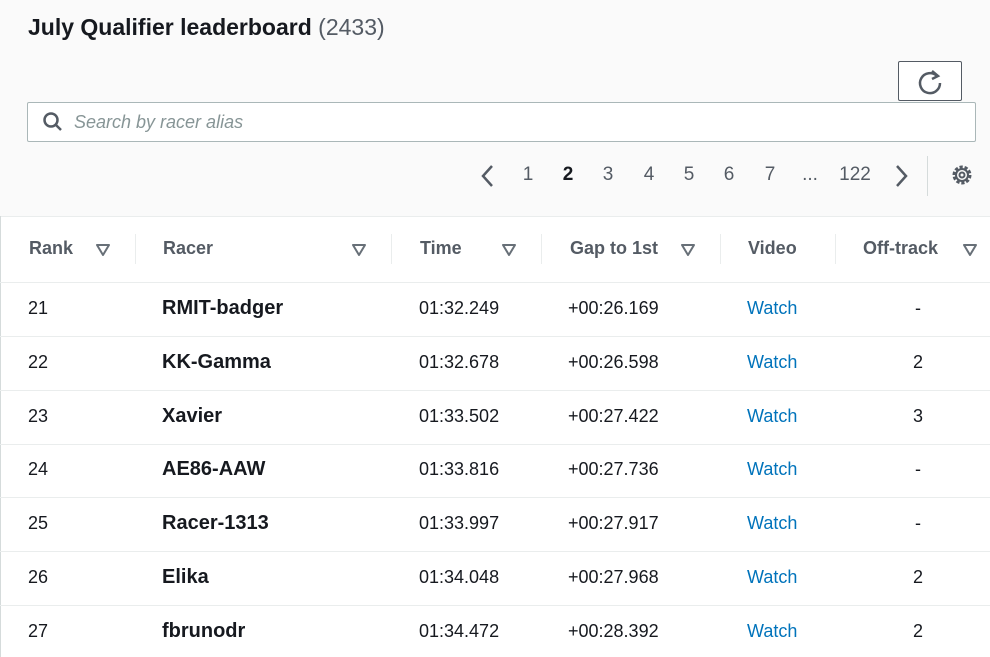 The image size is (990, 657). What do you see at coordinates (901, 248) in the screenshot?
I see `column-header: Off-track` at bounding box center [901, 248].